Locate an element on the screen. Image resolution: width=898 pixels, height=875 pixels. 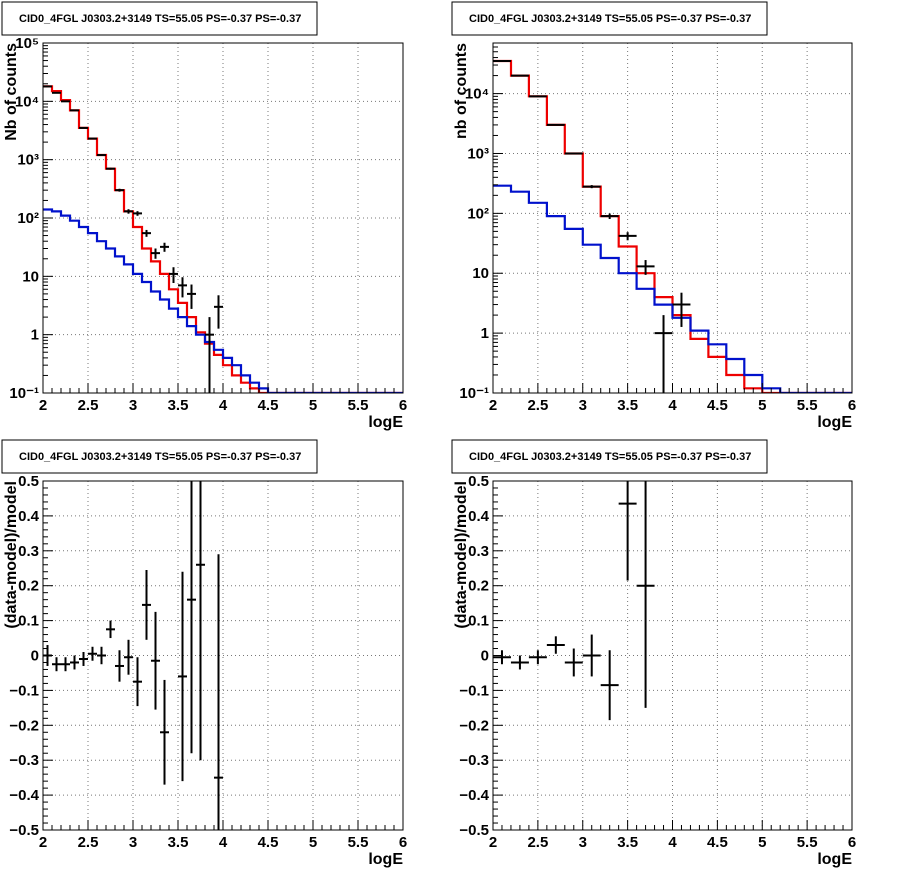
y-tick-label: 10⁻¹ is located at coordinates (24, 393).